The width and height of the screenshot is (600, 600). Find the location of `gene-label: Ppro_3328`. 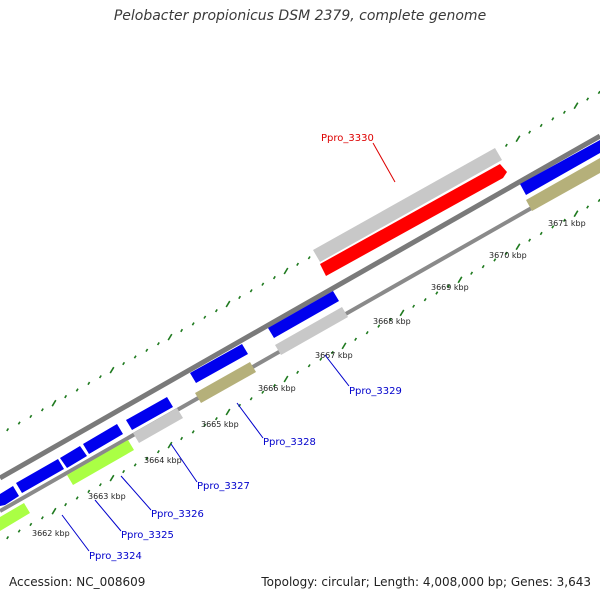

gene-label: Ppro_3328 is located at coordinates (289, 442).